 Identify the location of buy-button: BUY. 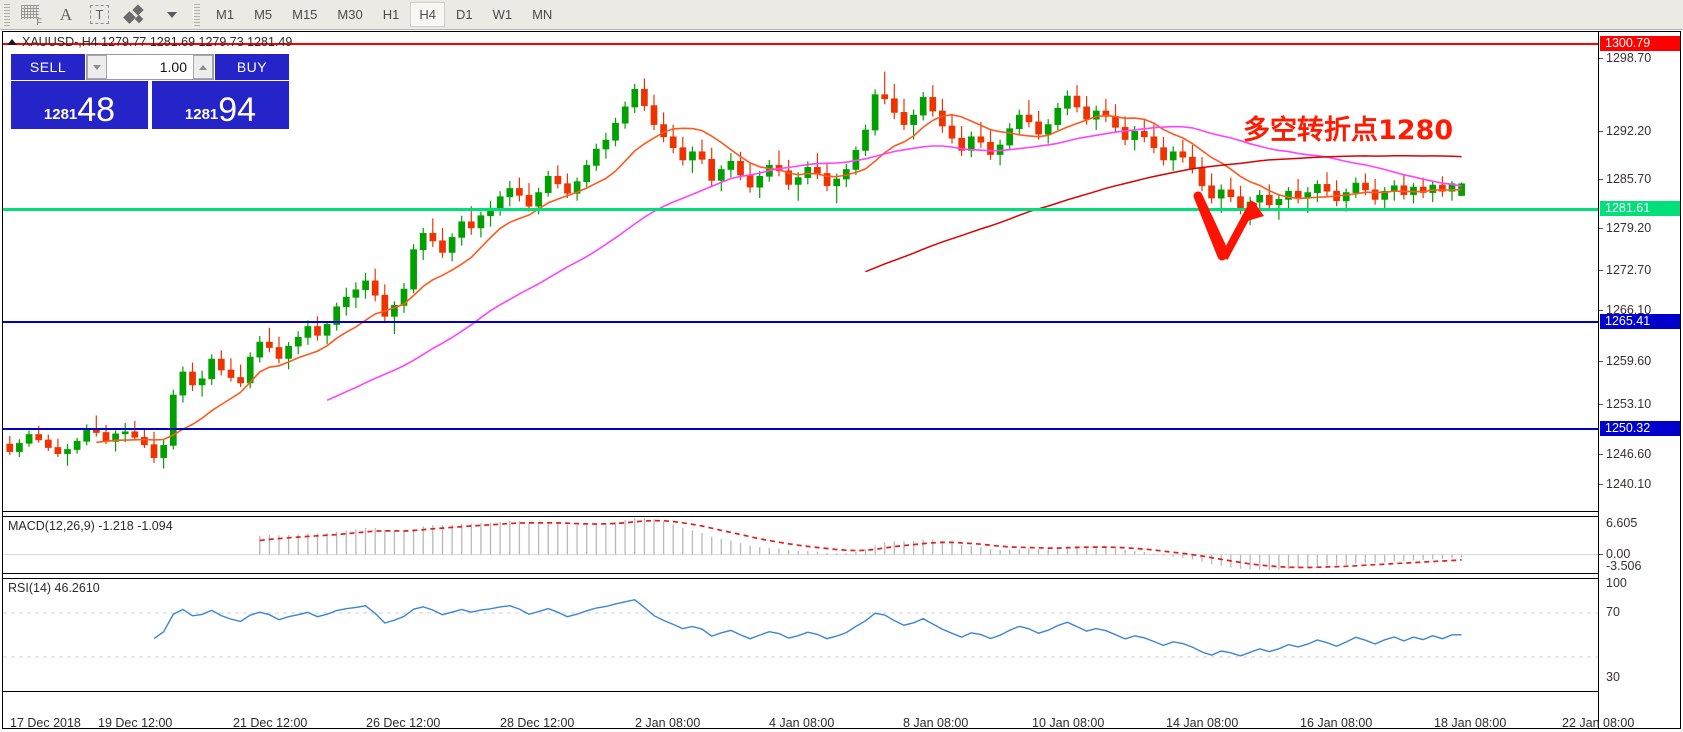
(252, 67).